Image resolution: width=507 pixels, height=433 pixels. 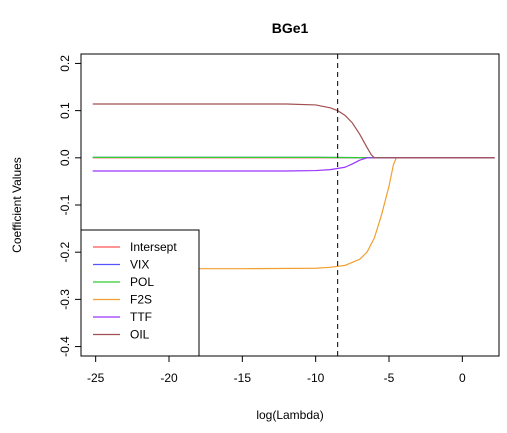 I want to click on legend: Intersept VIX POL F2S TTF OIL, so click(x=140, y=293).